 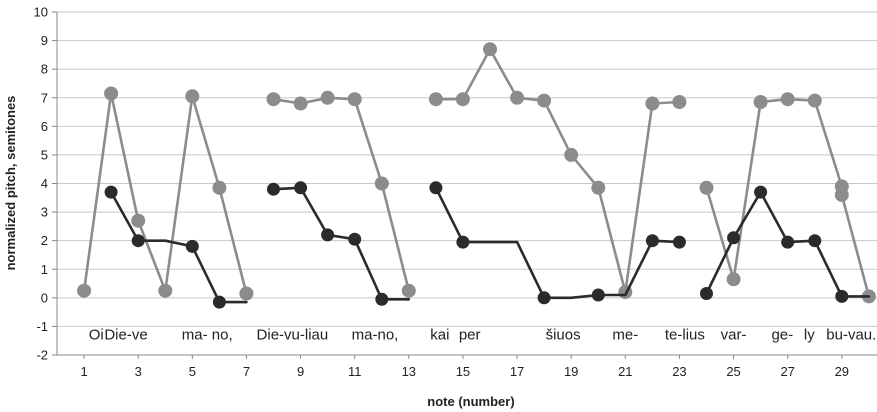 What do you see at coordinates (44, 212) in the screenshot?
I see `y-tick-label: 3` at bounding box center [44, 212].